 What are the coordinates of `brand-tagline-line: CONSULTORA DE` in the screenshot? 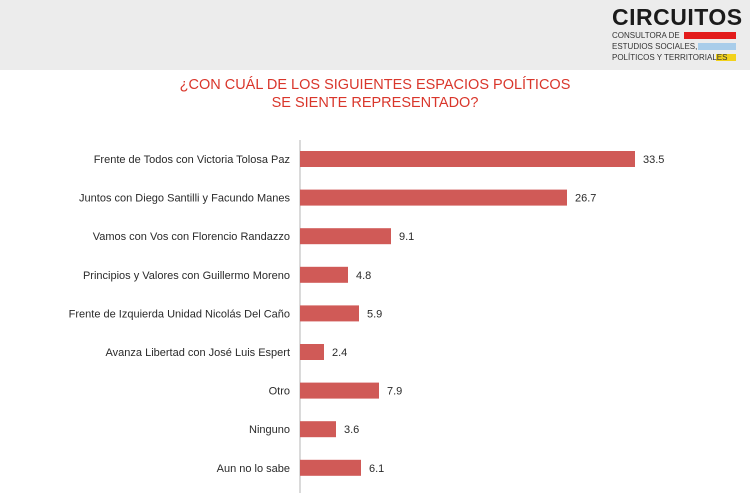 It's located at (646, 35).